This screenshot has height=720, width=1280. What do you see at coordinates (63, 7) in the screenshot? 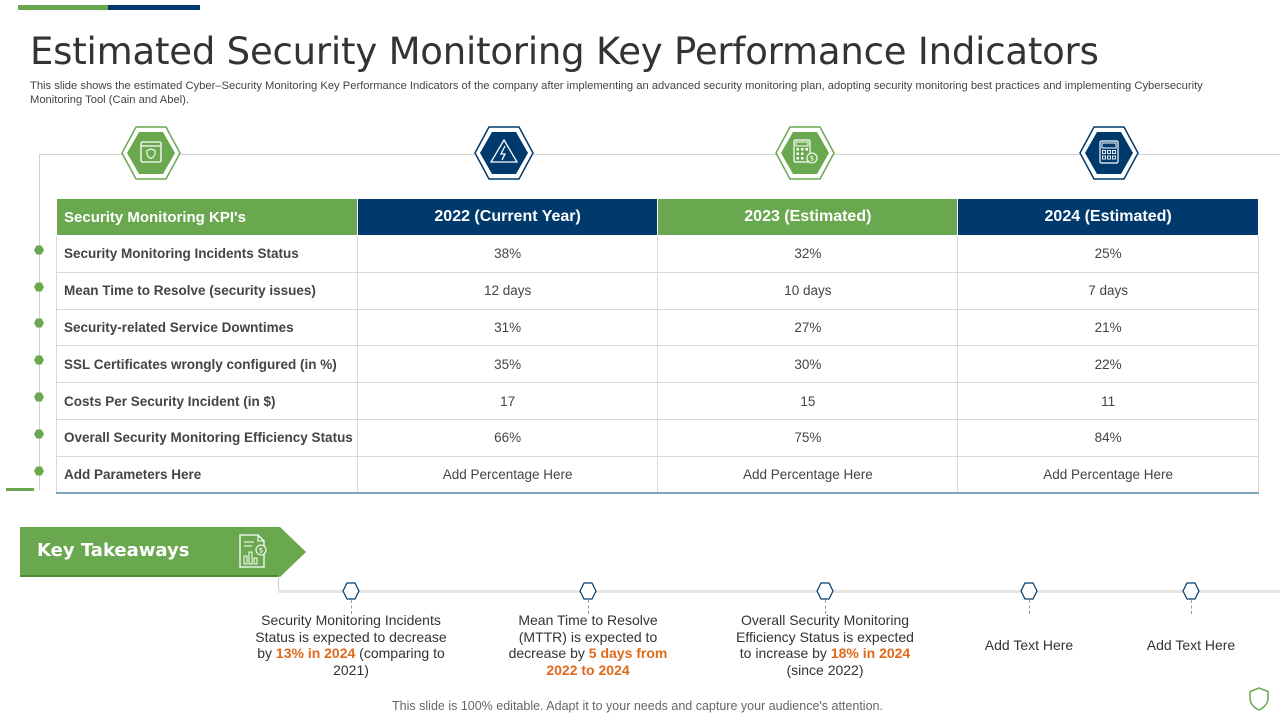
I see `top-accent-bar-green` at bounding box center [63, 7].